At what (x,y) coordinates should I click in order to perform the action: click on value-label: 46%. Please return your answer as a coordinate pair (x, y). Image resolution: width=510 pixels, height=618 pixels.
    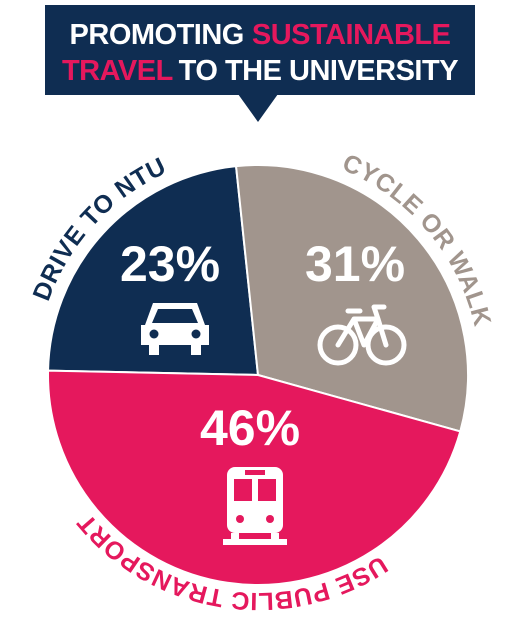
    Looking at the image, I should click on (250, 428).